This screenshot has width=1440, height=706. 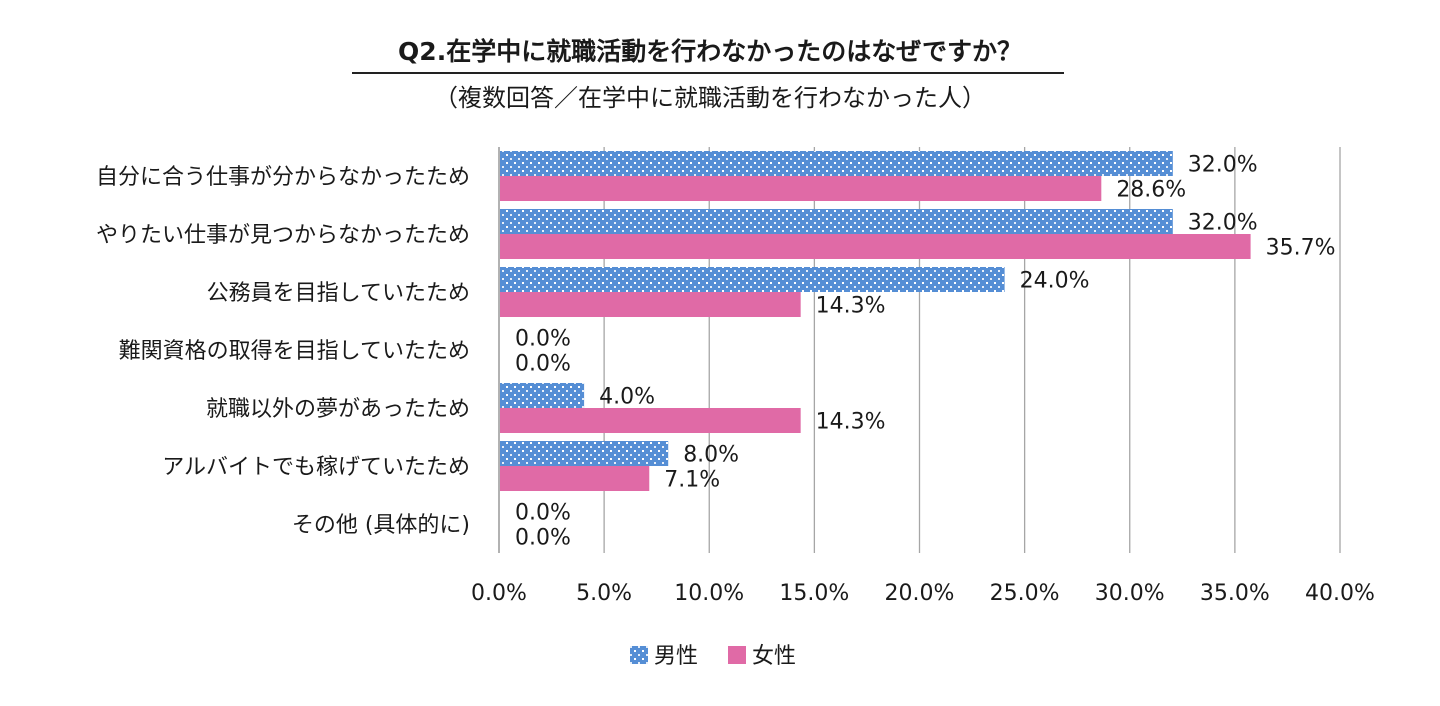 What do you see at coordinates (920, 593) in the screenshot?
I see `x-tick-label: 20.0%` at bounding box center [920, 593].